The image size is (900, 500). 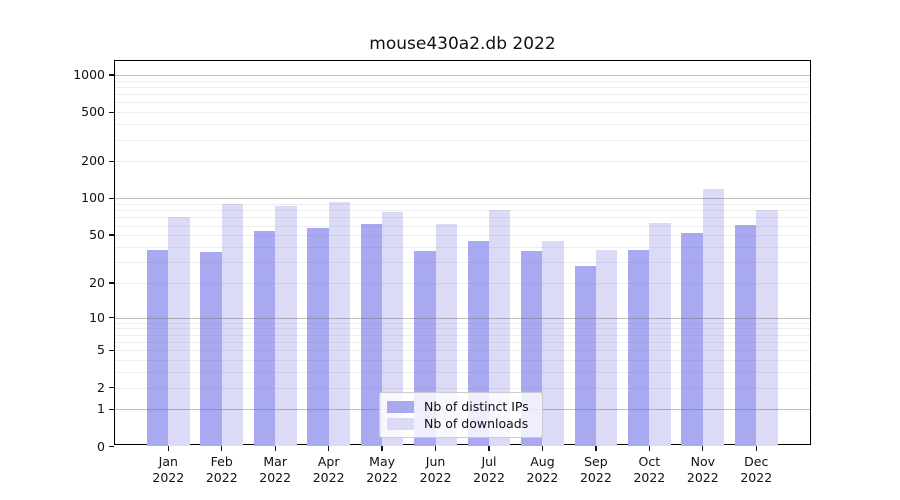 I want to click on x-tick-month: Jul, so click(x=489, y=461).